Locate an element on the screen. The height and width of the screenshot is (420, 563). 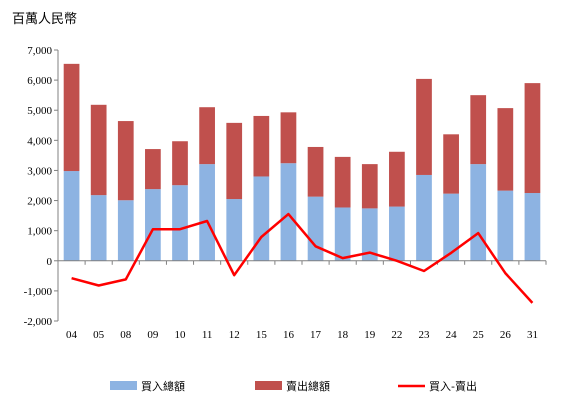
unit-label: 百萬人民幣 is located at coordinates (44, 17).